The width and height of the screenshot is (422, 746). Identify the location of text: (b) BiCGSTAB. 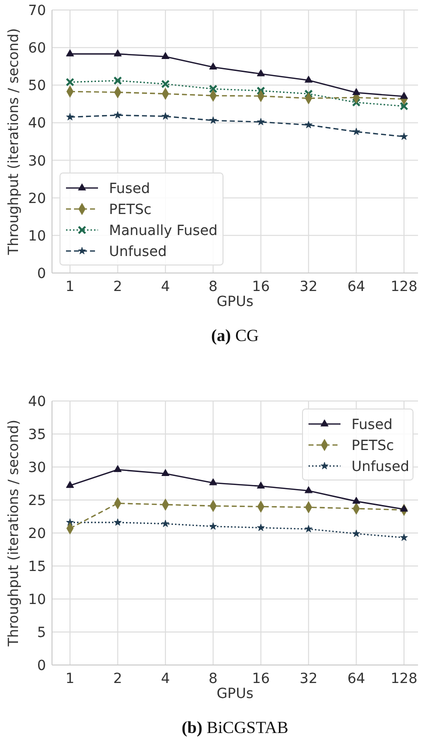
(235, 727).